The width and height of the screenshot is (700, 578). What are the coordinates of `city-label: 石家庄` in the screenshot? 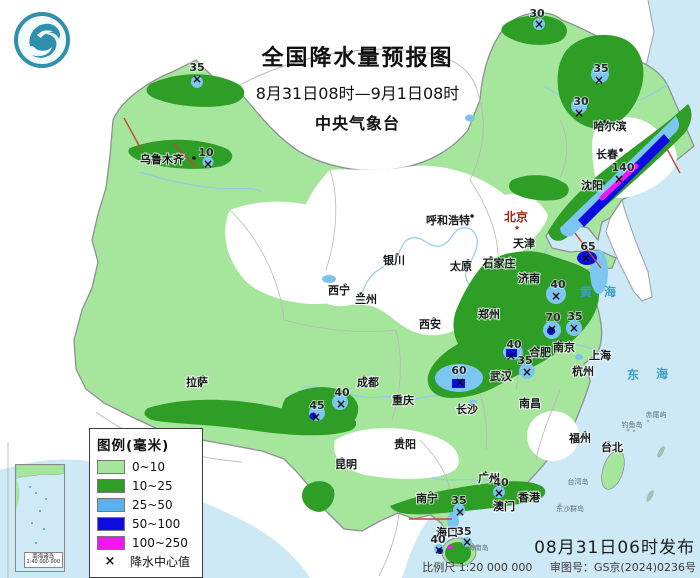 It's located at (499, 263).